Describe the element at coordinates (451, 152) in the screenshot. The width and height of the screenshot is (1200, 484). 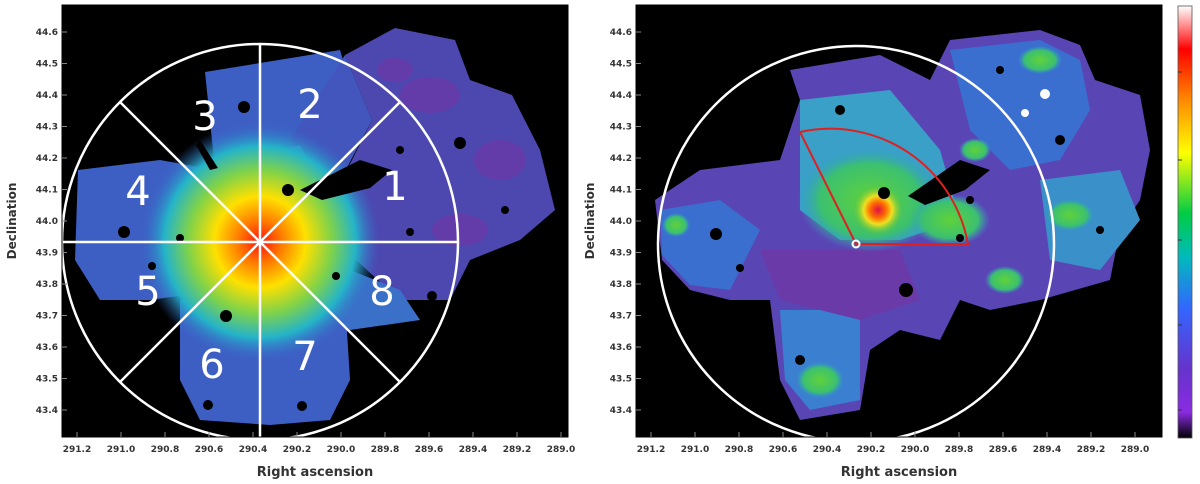
I see `left-purple-patches` at that location.